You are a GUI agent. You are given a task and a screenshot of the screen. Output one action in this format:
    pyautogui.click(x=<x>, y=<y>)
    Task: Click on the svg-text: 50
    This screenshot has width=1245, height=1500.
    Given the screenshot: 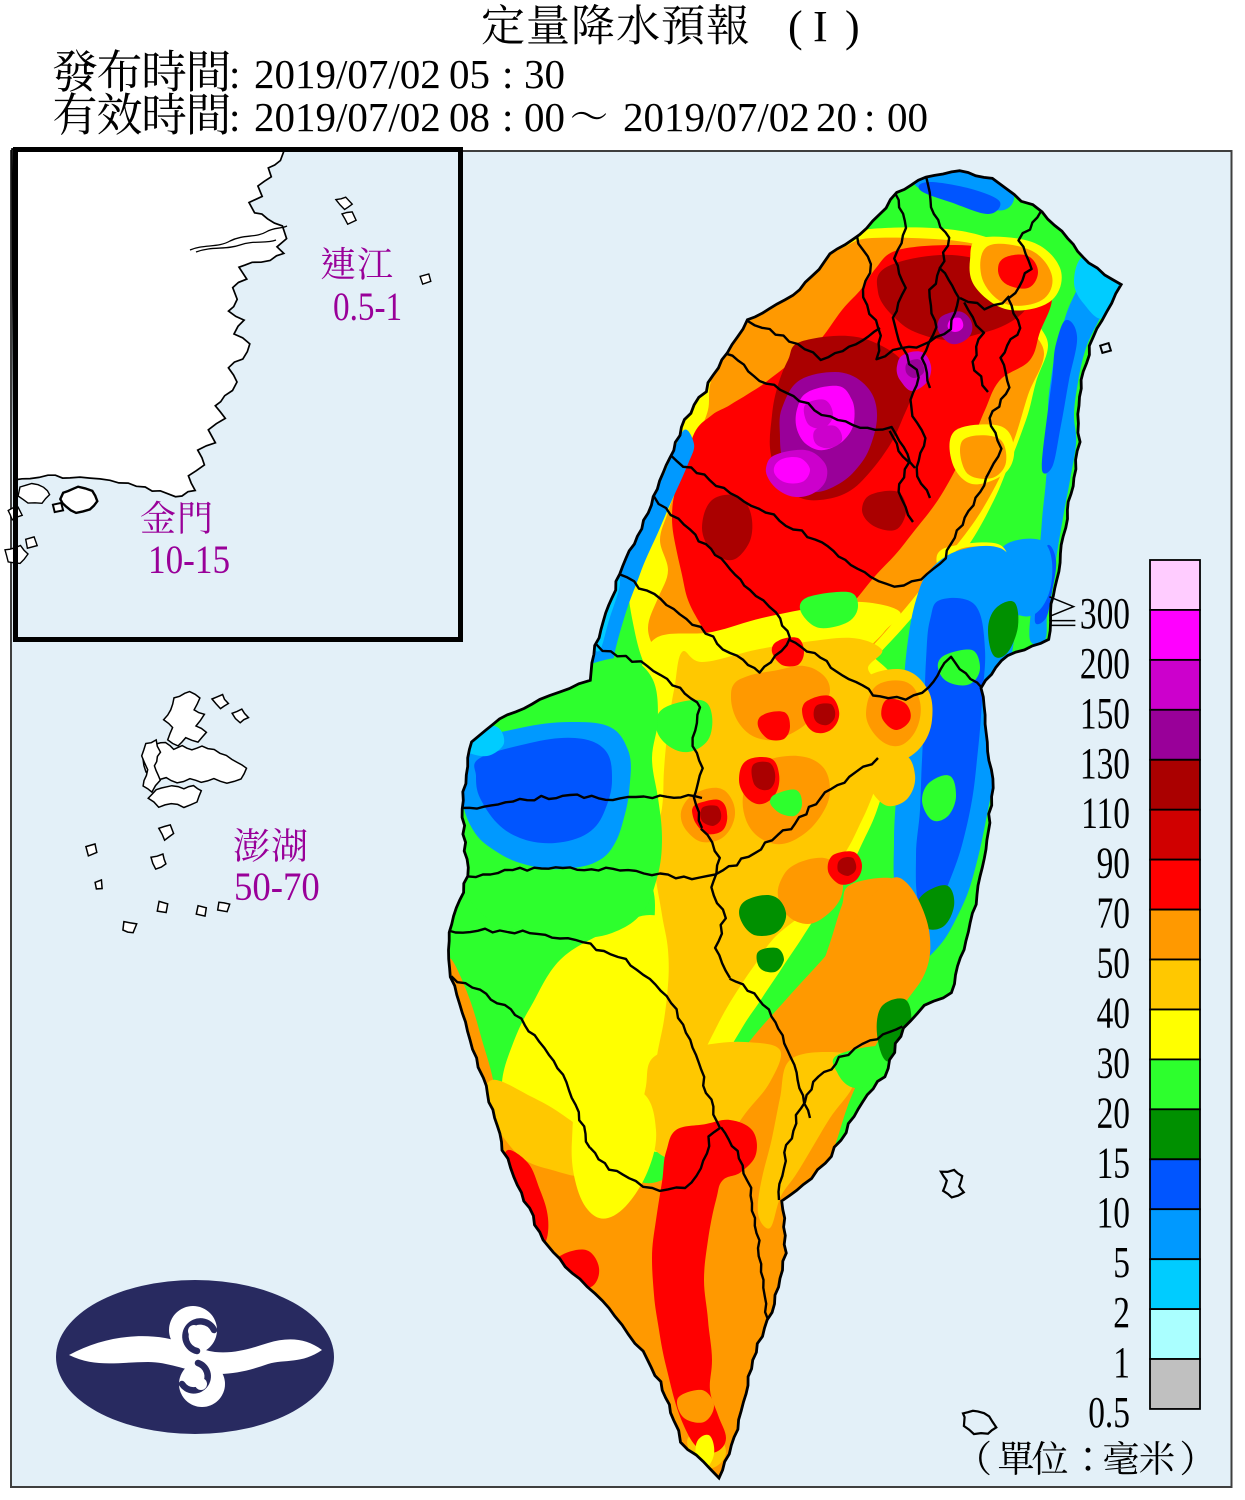 What is the action you would take?
    pyautogui.click(x=1113, y=963)
    